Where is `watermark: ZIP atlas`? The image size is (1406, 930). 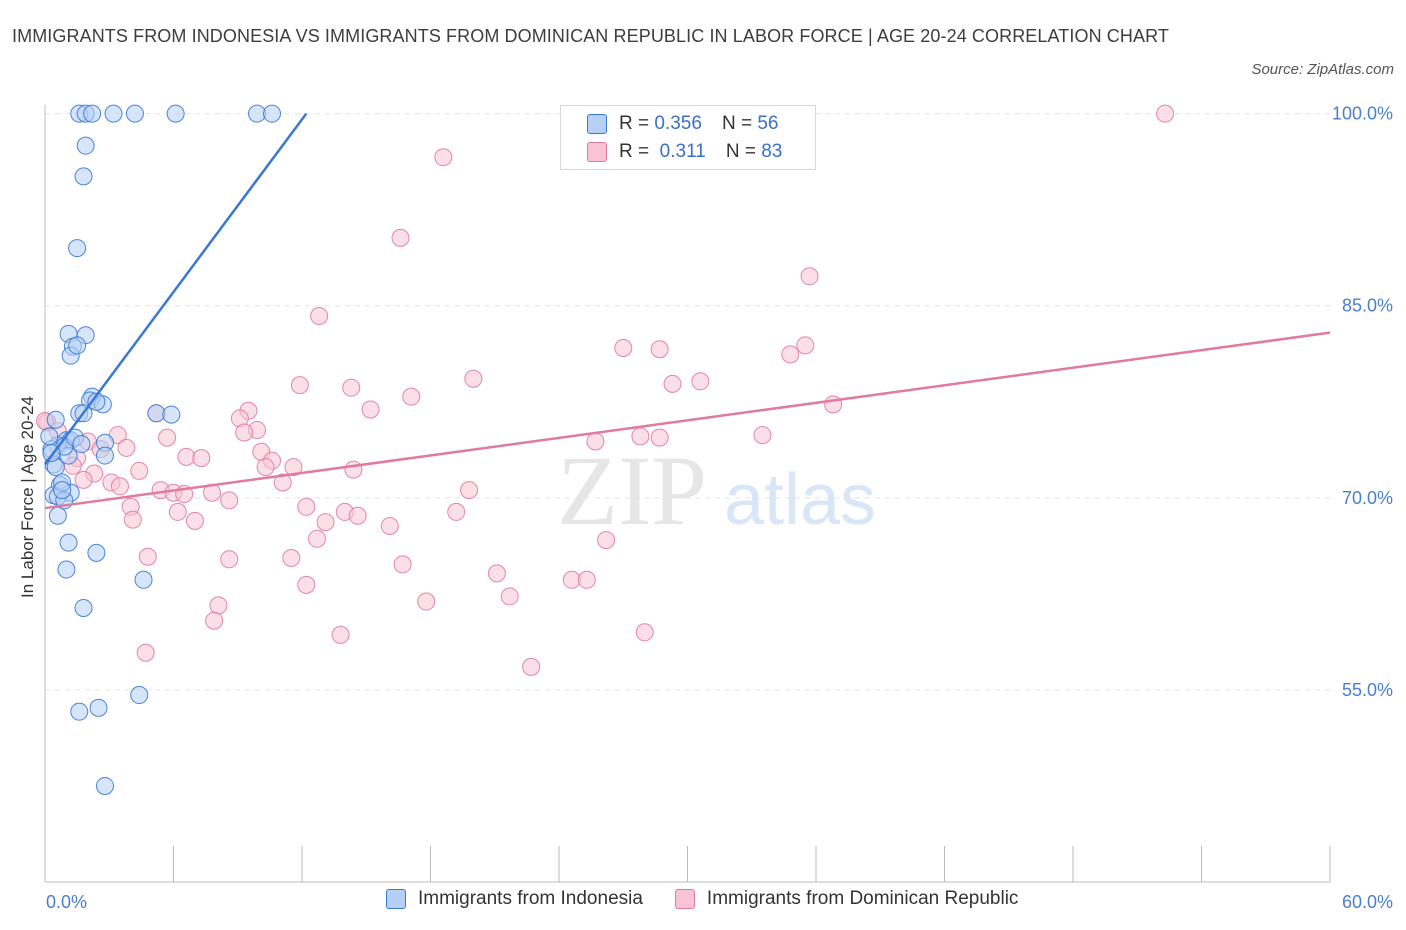 watermark: ZIP atlas is located at coordinates (716, 490).